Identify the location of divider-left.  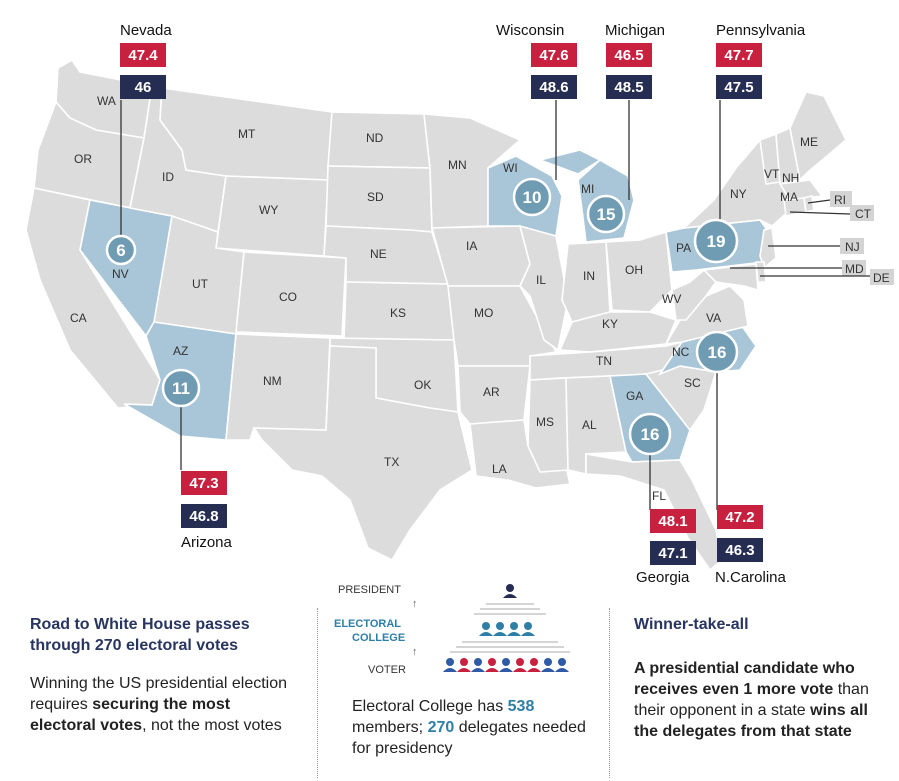
(317, 693).